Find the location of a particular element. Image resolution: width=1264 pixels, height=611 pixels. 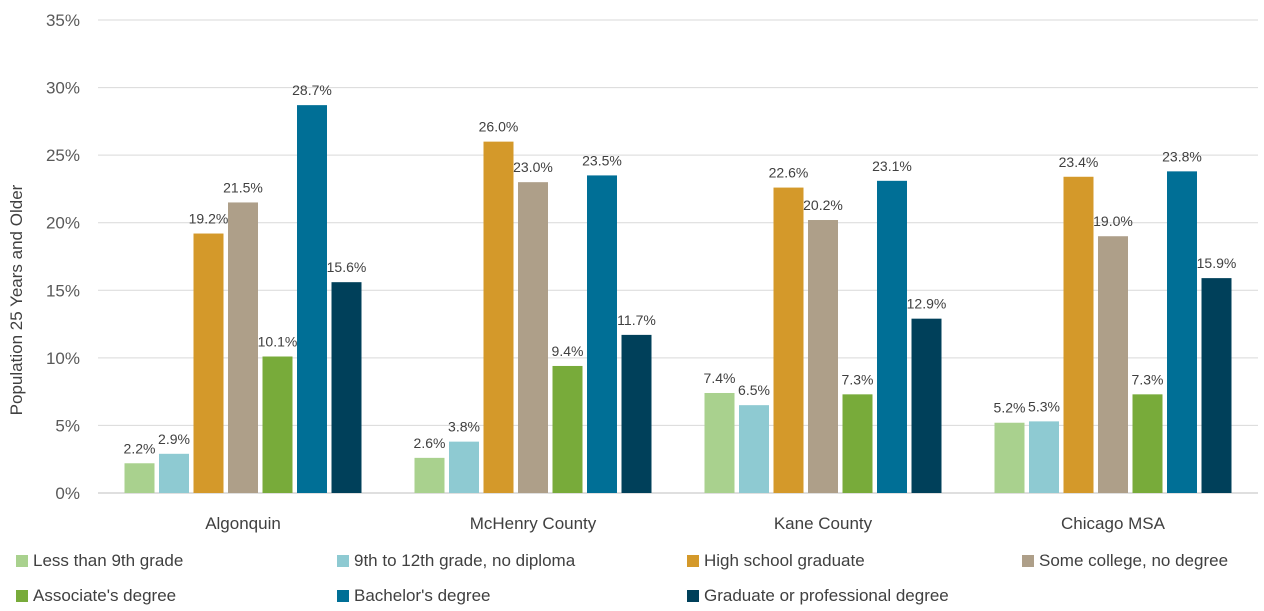

data-label: 11.7% is located at coordinates (636, 320).